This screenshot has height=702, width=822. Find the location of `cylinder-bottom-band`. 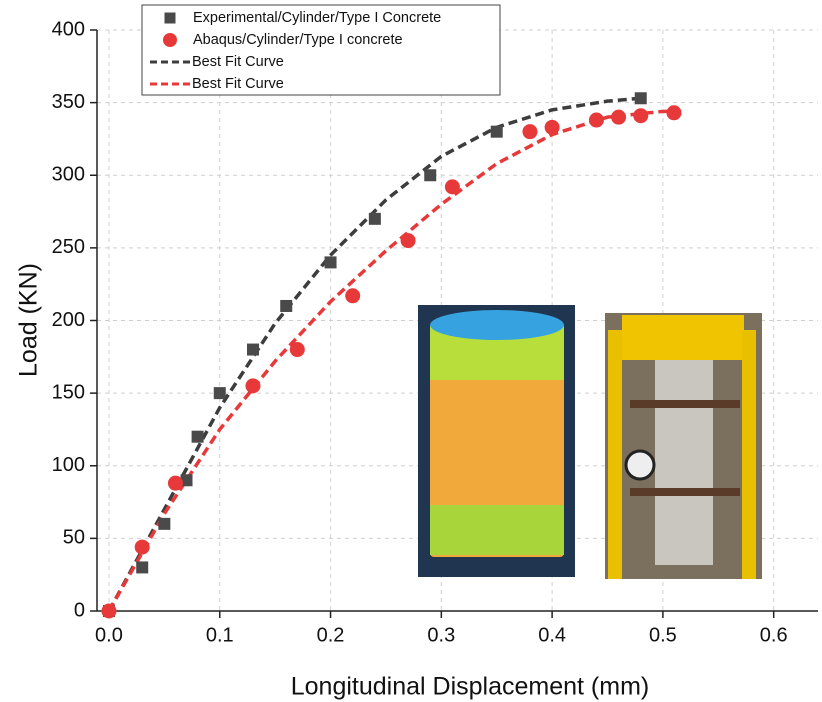

cylinder-bottom-band is located at coordinates (497, 530).